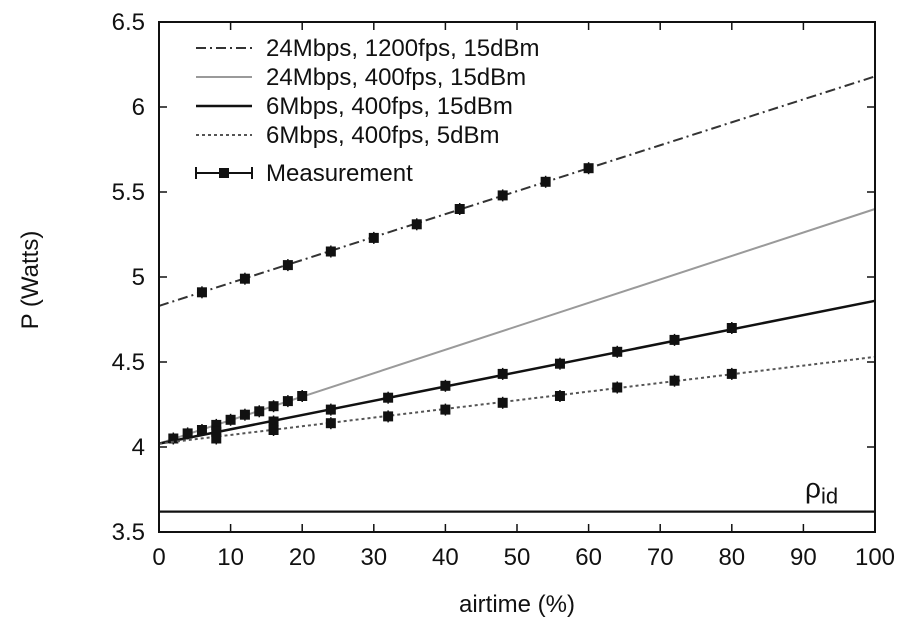  I want to click on x-tick-label: 40, so click(445, 557).